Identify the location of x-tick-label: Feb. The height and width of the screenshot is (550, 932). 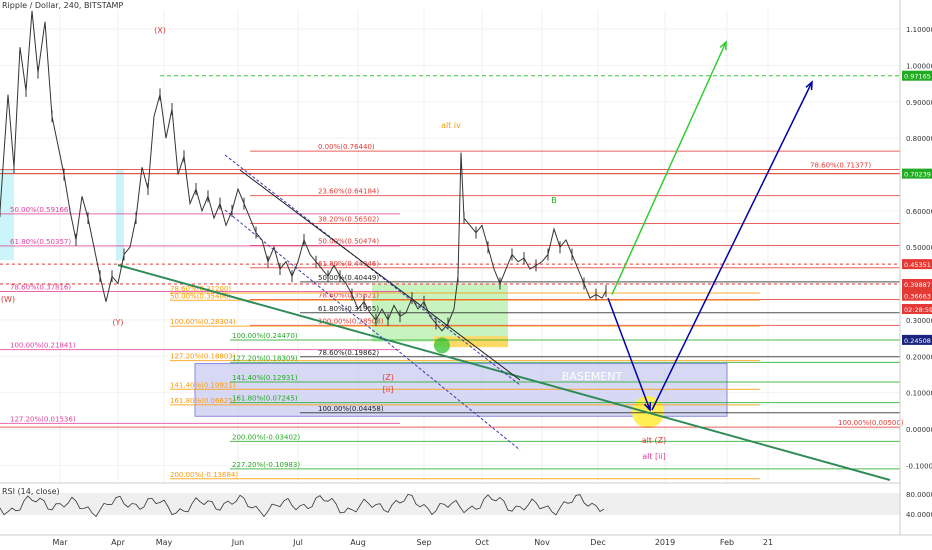
(727, 542).